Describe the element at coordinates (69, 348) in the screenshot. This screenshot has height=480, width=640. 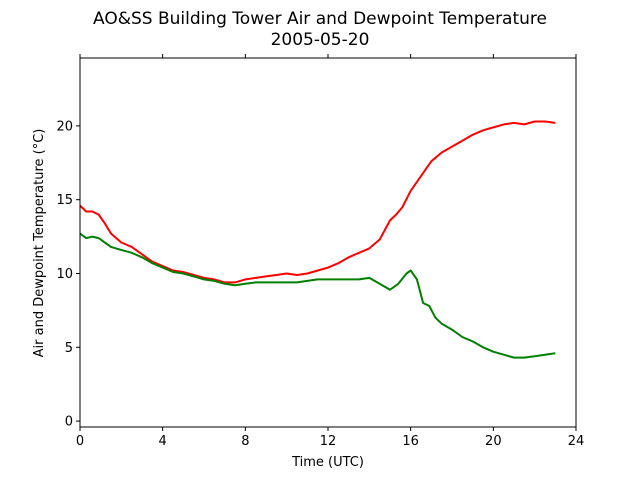
I see `y-tick-label: 5` at that location.